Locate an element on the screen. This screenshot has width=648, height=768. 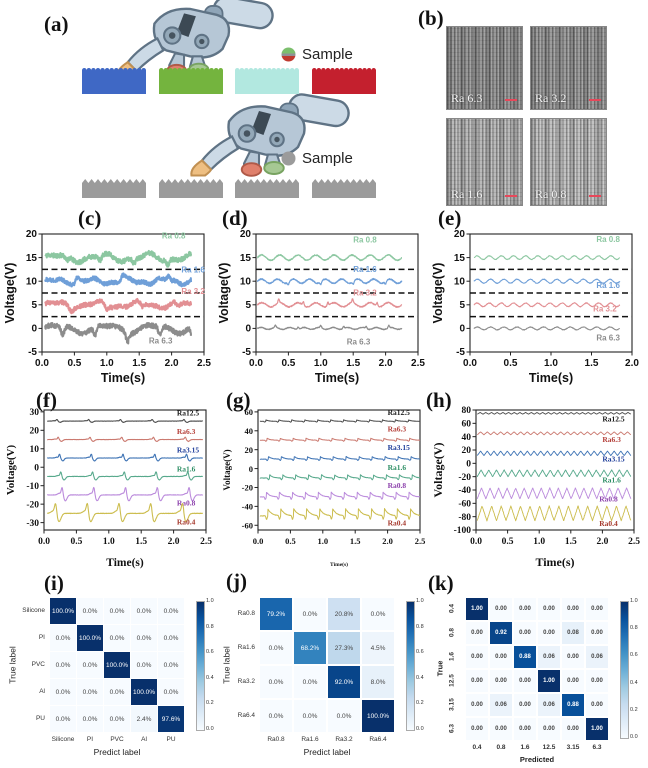
micrograph-ra3.2: Ra 3.2 is located at coordinates (568, 68).